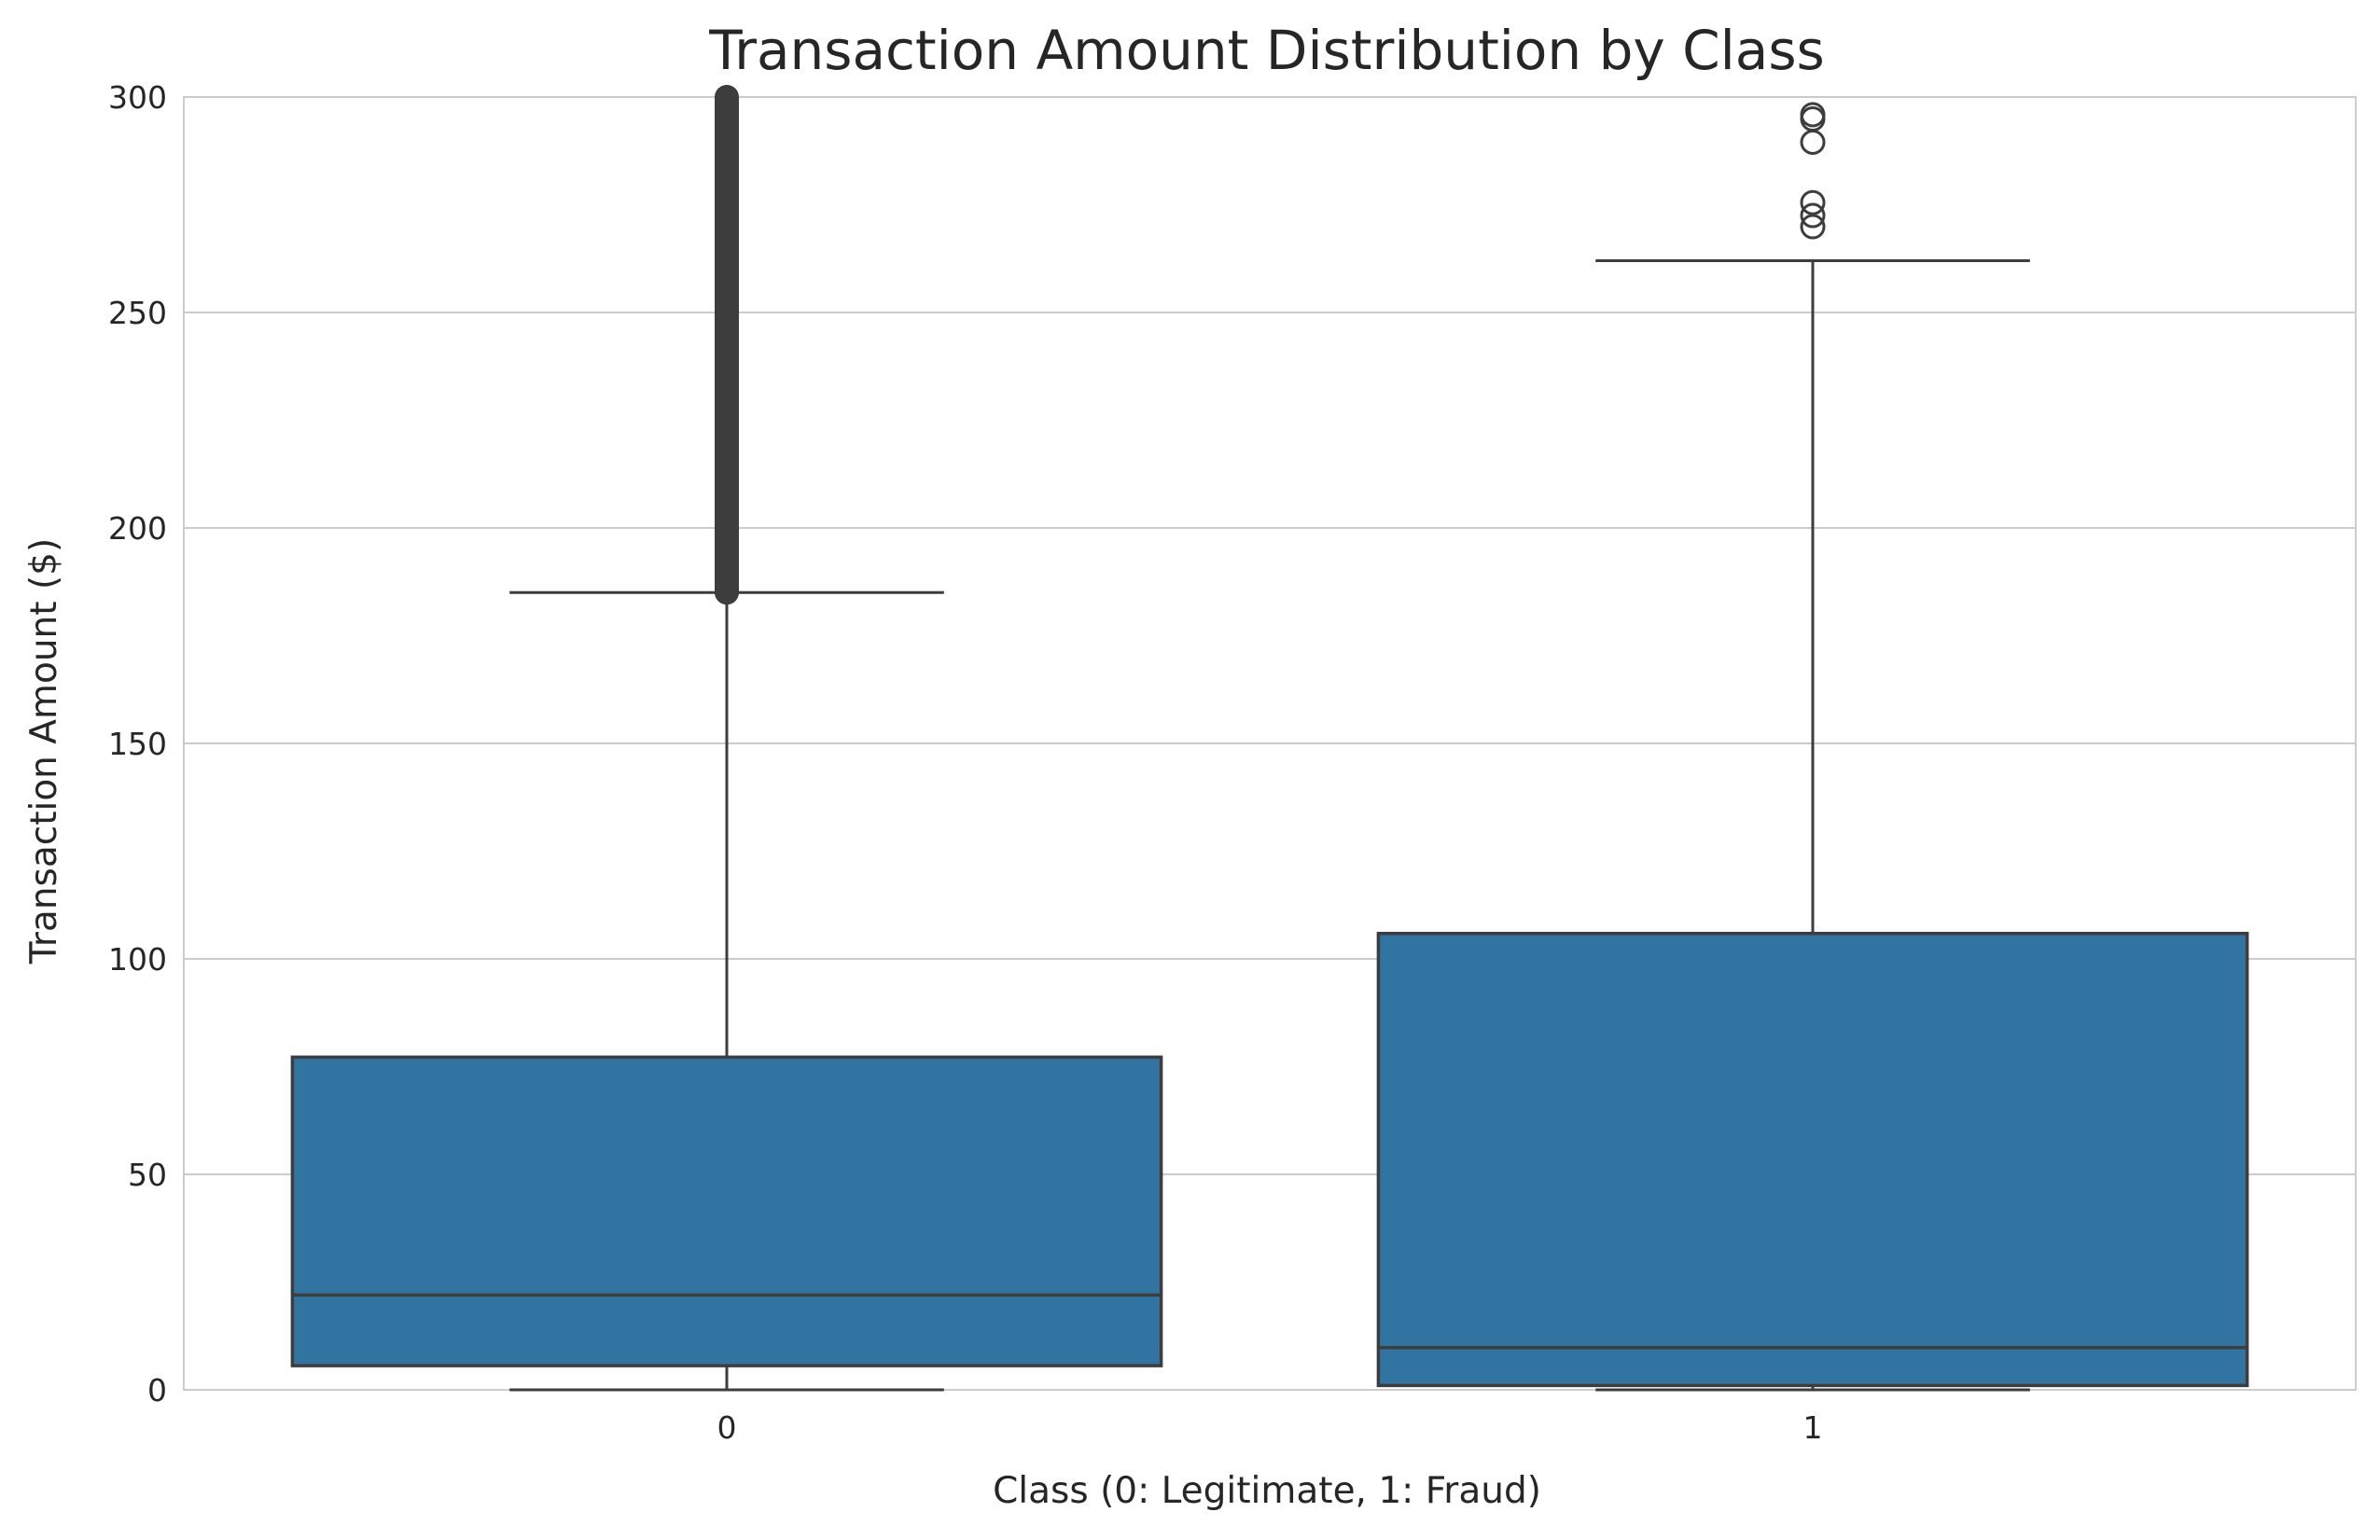  Describe the element at coordinates (137, 959) in the screenshot. I see `y-tick-label: 100` at that location.